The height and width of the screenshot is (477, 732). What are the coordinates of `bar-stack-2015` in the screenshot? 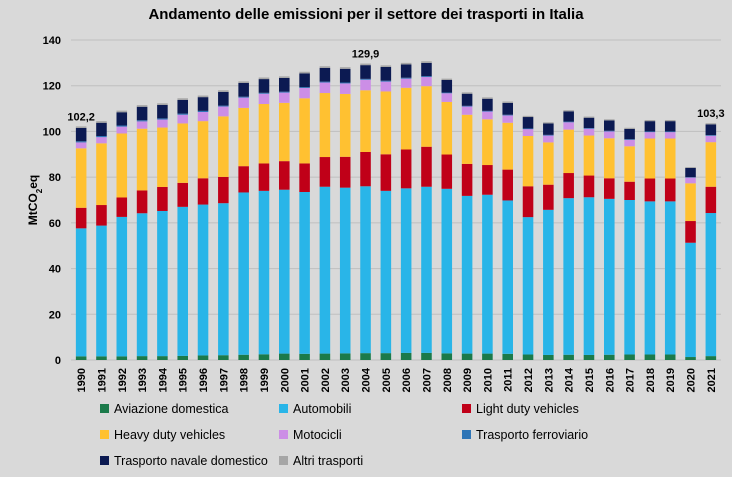 It's located at (589, 238).